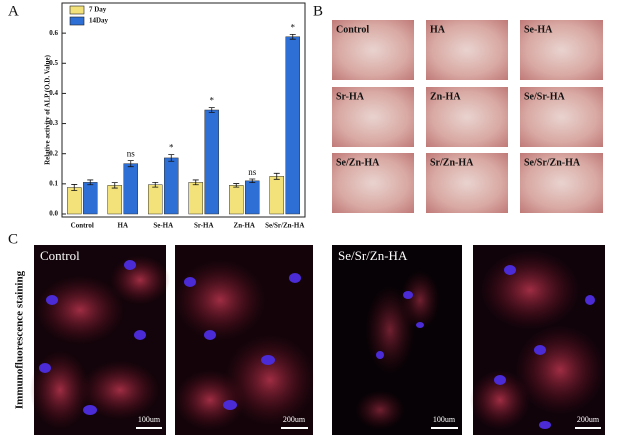  I want to click on y-tick-label: 0.4, so click(53, 93).